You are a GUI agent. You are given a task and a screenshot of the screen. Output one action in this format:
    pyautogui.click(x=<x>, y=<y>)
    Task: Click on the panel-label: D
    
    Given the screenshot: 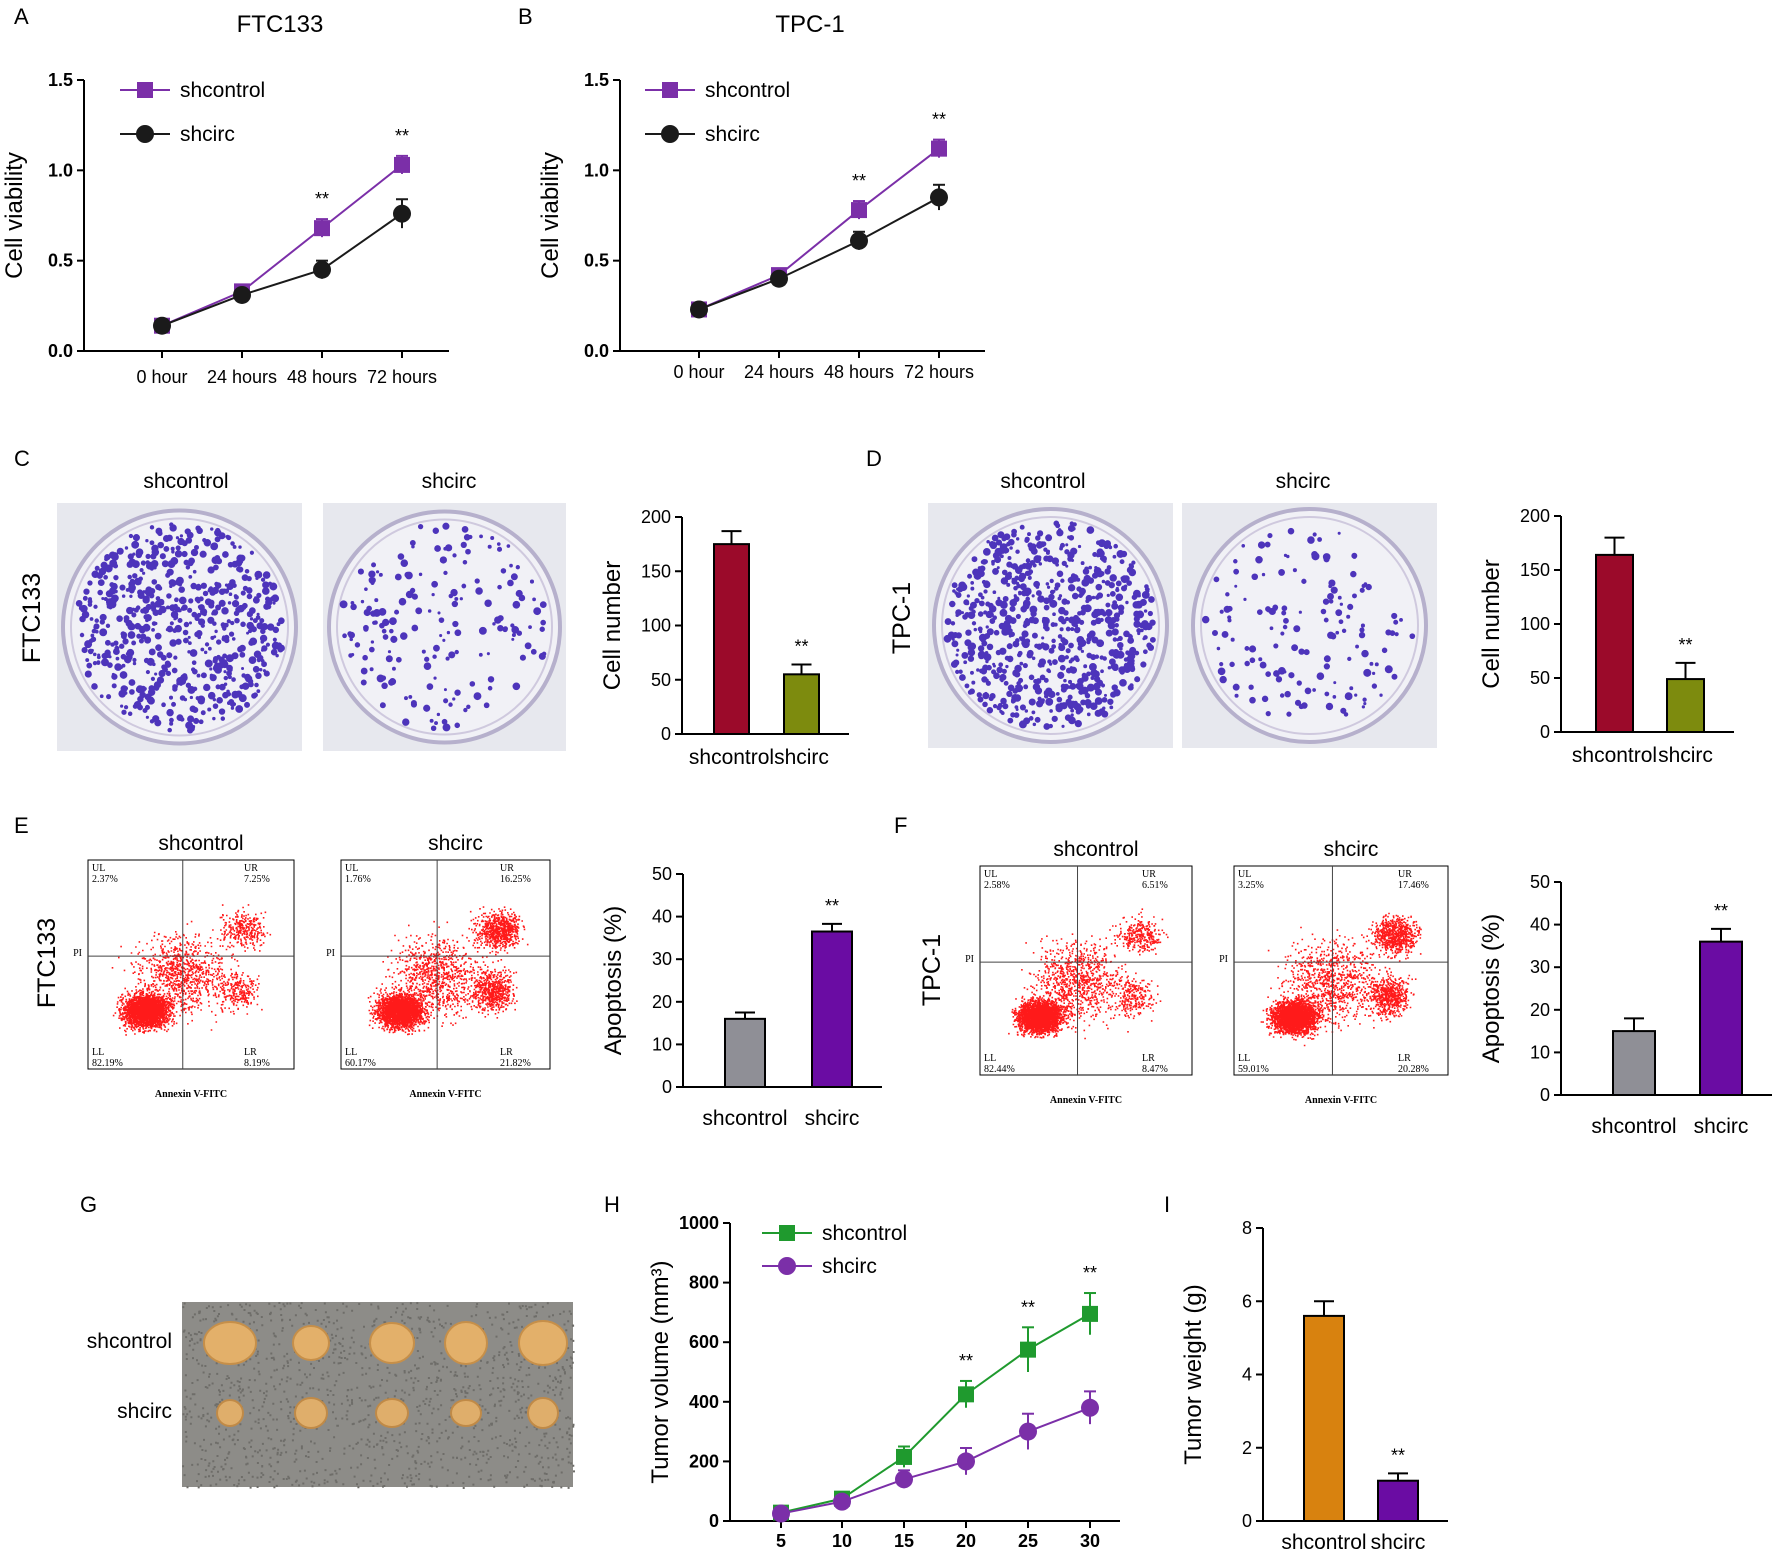 What is the action you would take?
    pyautogui.click(x=874, y=458)
    